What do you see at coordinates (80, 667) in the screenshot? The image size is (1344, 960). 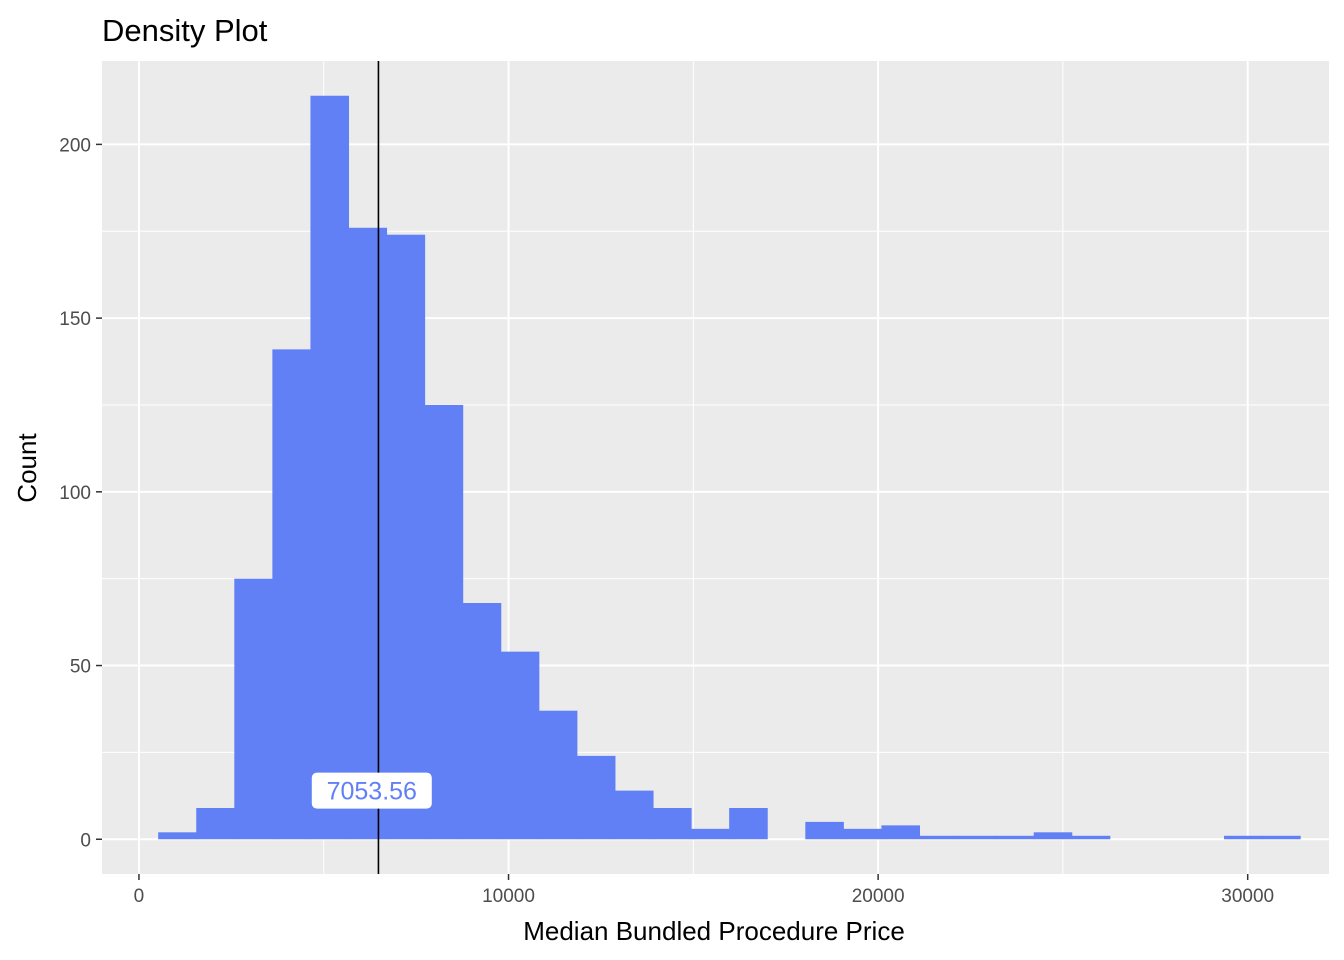 I see `y-tick-label-1: 50` at bounding box center [80, 667].